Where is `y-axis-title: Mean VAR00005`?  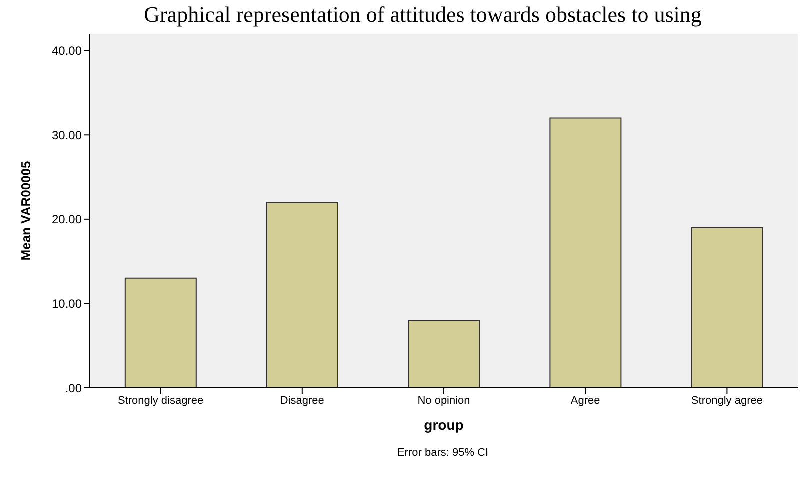
y-axis-title: Mean VAR00005 is located at coordinates (26, 211).